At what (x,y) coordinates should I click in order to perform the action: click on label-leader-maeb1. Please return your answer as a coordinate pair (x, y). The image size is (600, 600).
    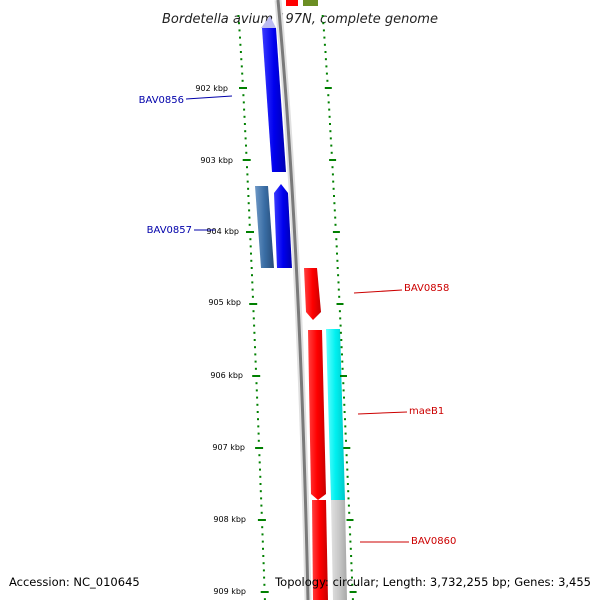
    Looking at the image, I should click on (382, 413).